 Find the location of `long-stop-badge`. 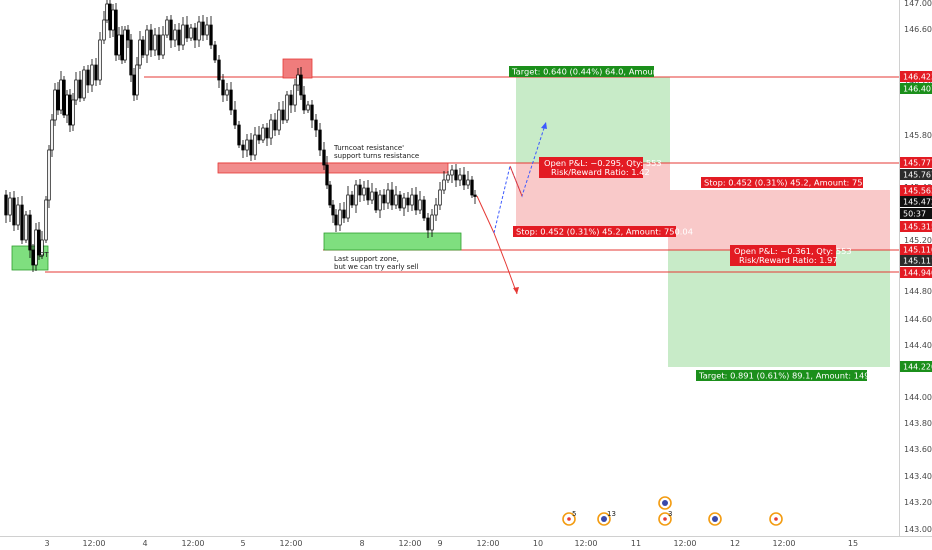

long-stop-badge is located at coordinates (594, 231).